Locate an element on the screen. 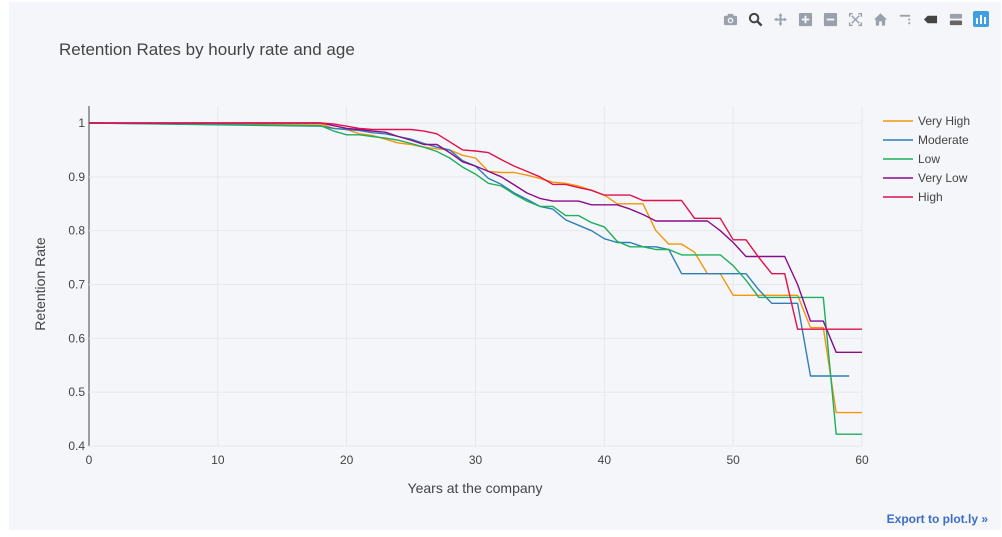 The width and height of the screenshot is (1002, 537). legend-label: High is located at coordinates (930, 197).